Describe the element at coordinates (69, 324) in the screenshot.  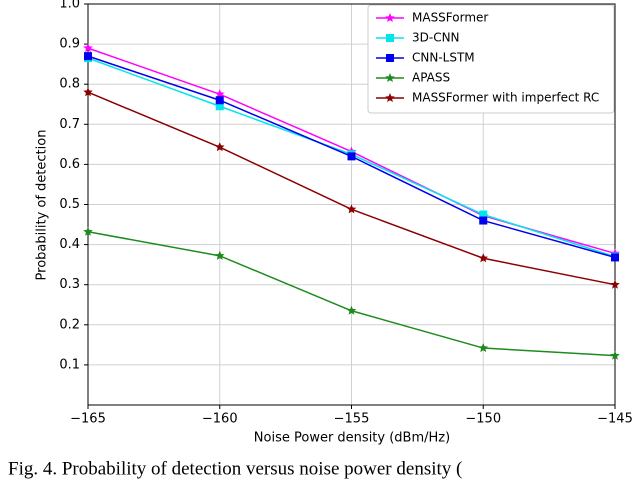
I see `y-tick-label: 0.2` at that location.